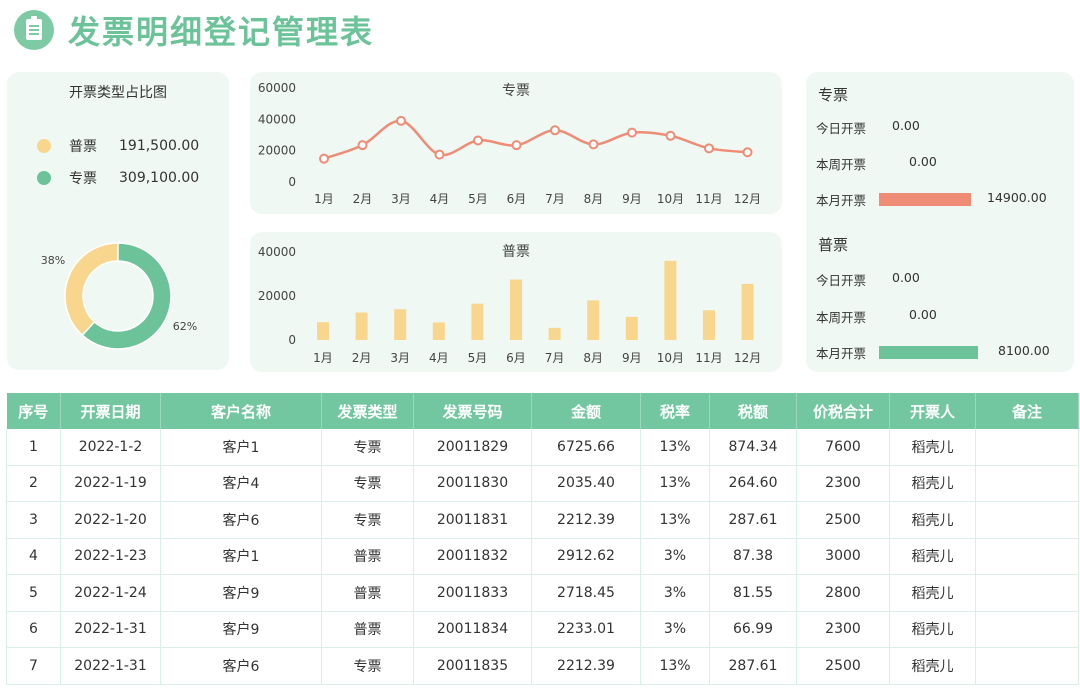 The width and height of the screenshot is (1080, 694). Describe the element at coordinates (932, 483) in the screenshot. I see `col-issuer-cell: 稻壳儿` at that location.